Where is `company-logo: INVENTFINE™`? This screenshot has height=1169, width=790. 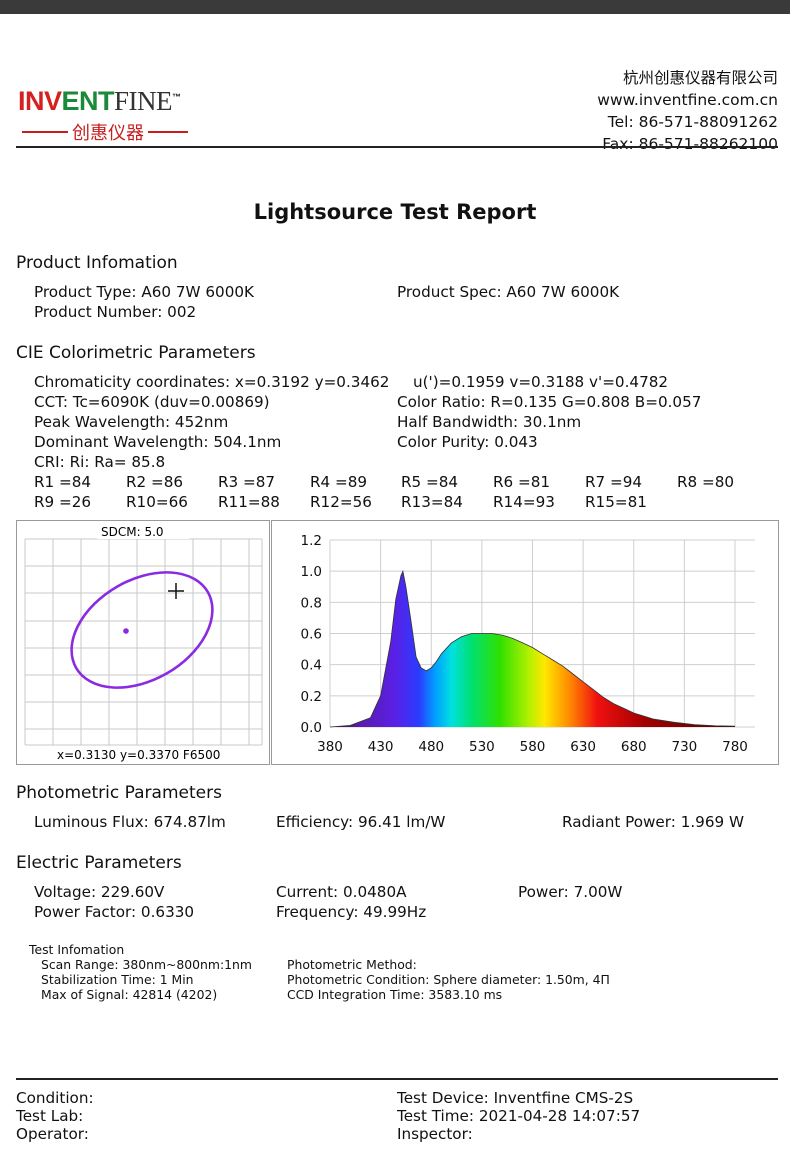 company-logo: INVENTFINE™ is located at coordinates (99, 101).